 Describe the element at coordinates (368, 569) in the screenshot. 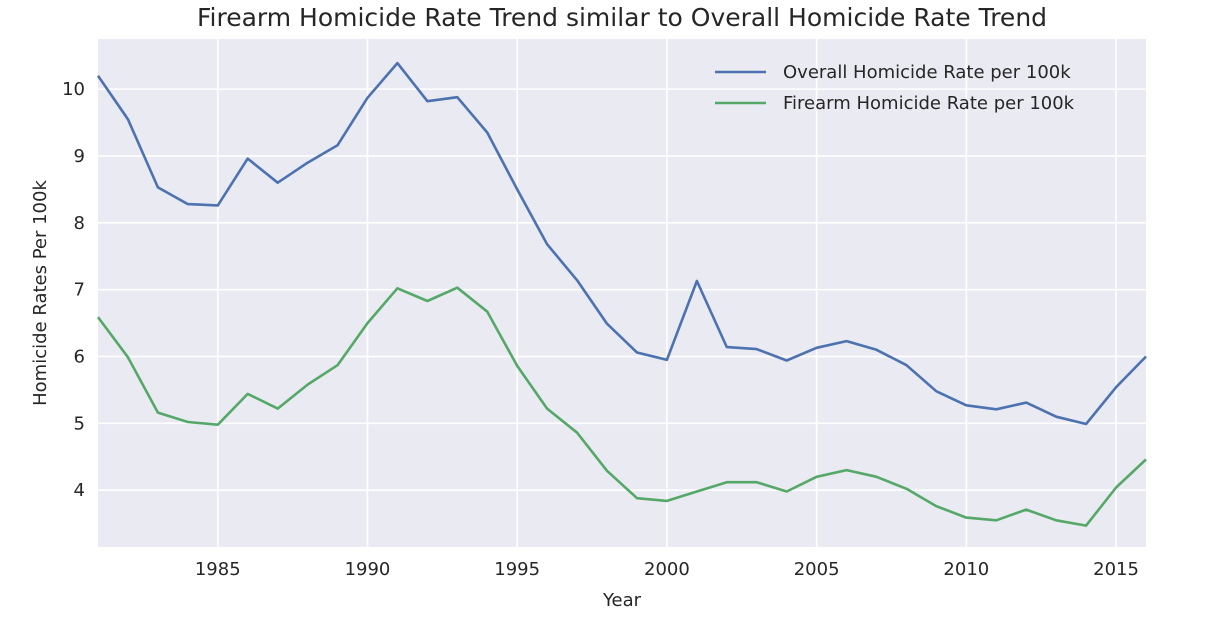

I see `x-tick-label: 1990` at that location.